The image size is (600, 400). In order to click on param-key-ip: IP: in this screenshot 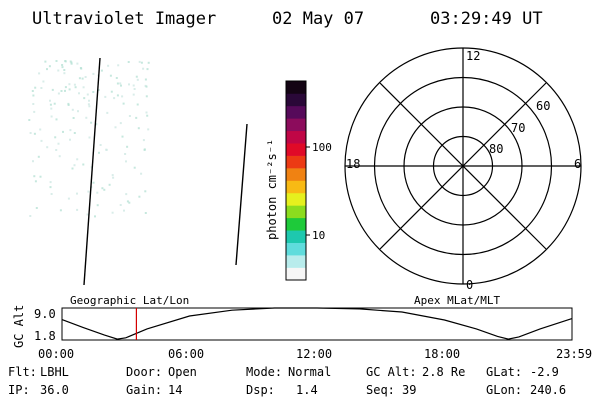, I will do `click(19, 390)`.